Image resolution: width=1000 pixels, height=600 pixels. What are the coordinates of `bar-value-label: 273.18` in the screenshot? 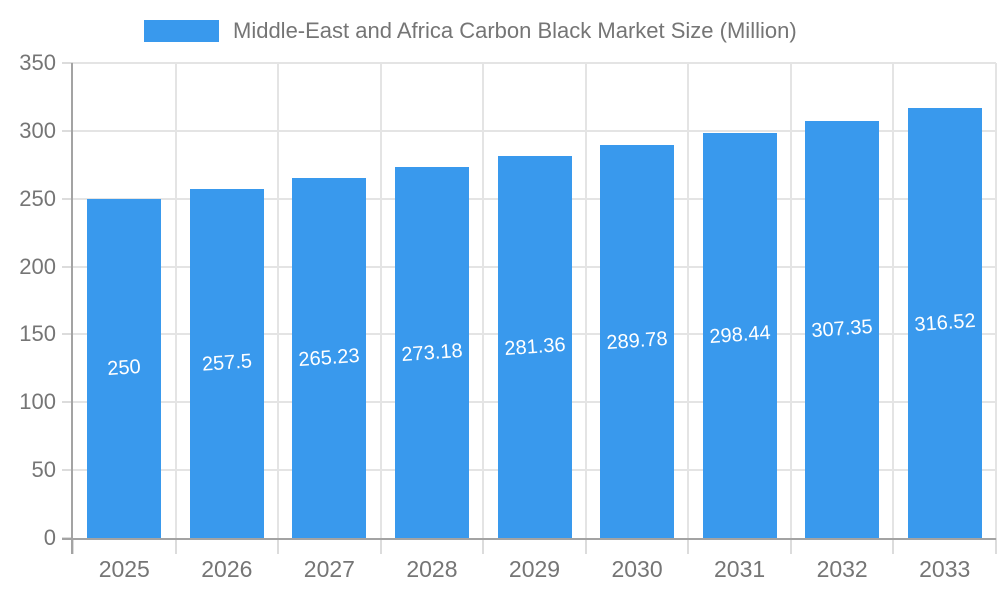 It's located at (432, 352).